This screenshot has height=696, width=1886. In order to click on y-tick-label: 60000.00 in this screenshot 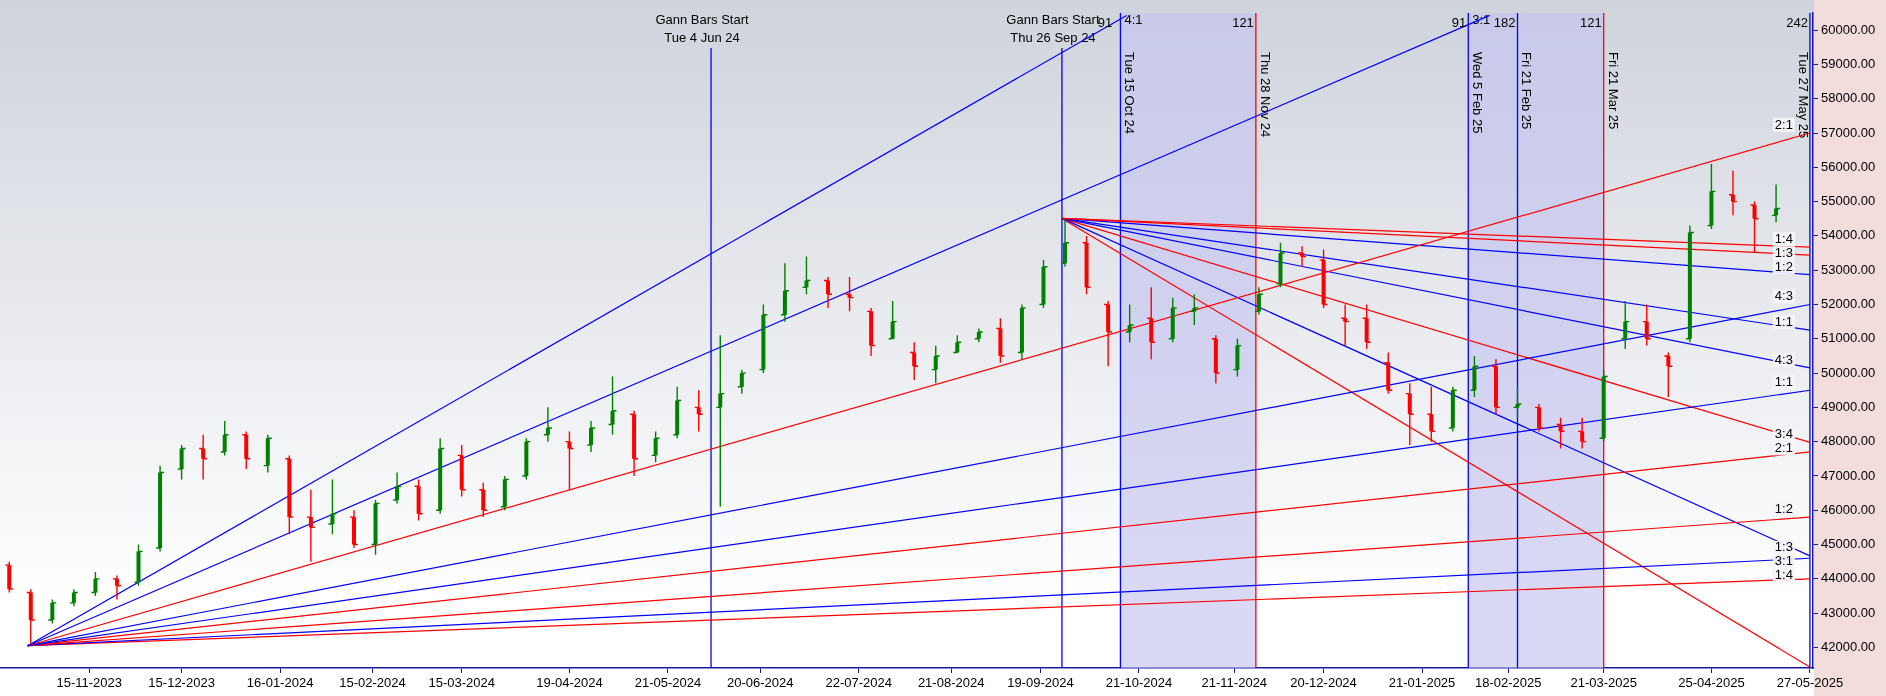, I will do `click(1848, 29)`.